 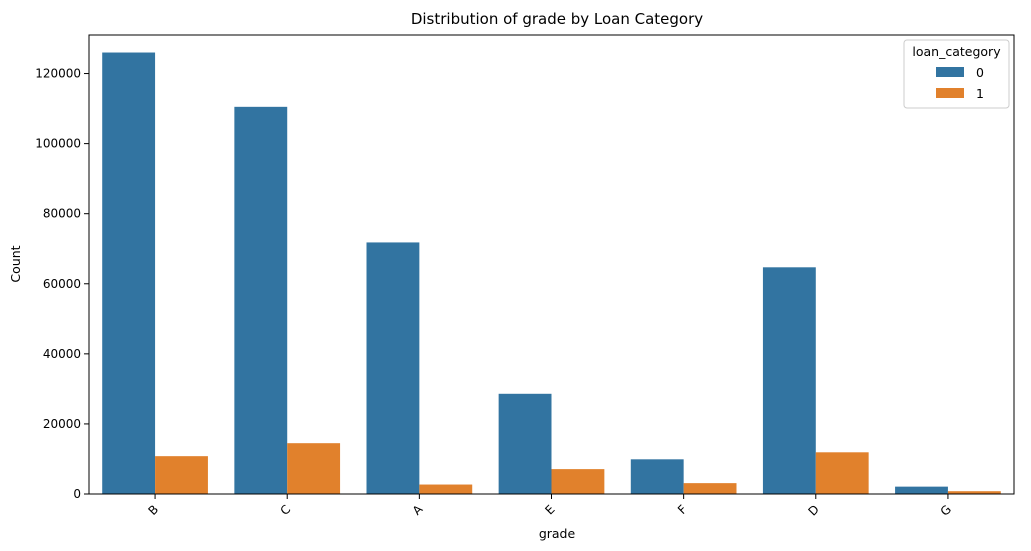 I want to click on chart-title: Distribution of grade by Loan Category, so click(x=557, y=19).